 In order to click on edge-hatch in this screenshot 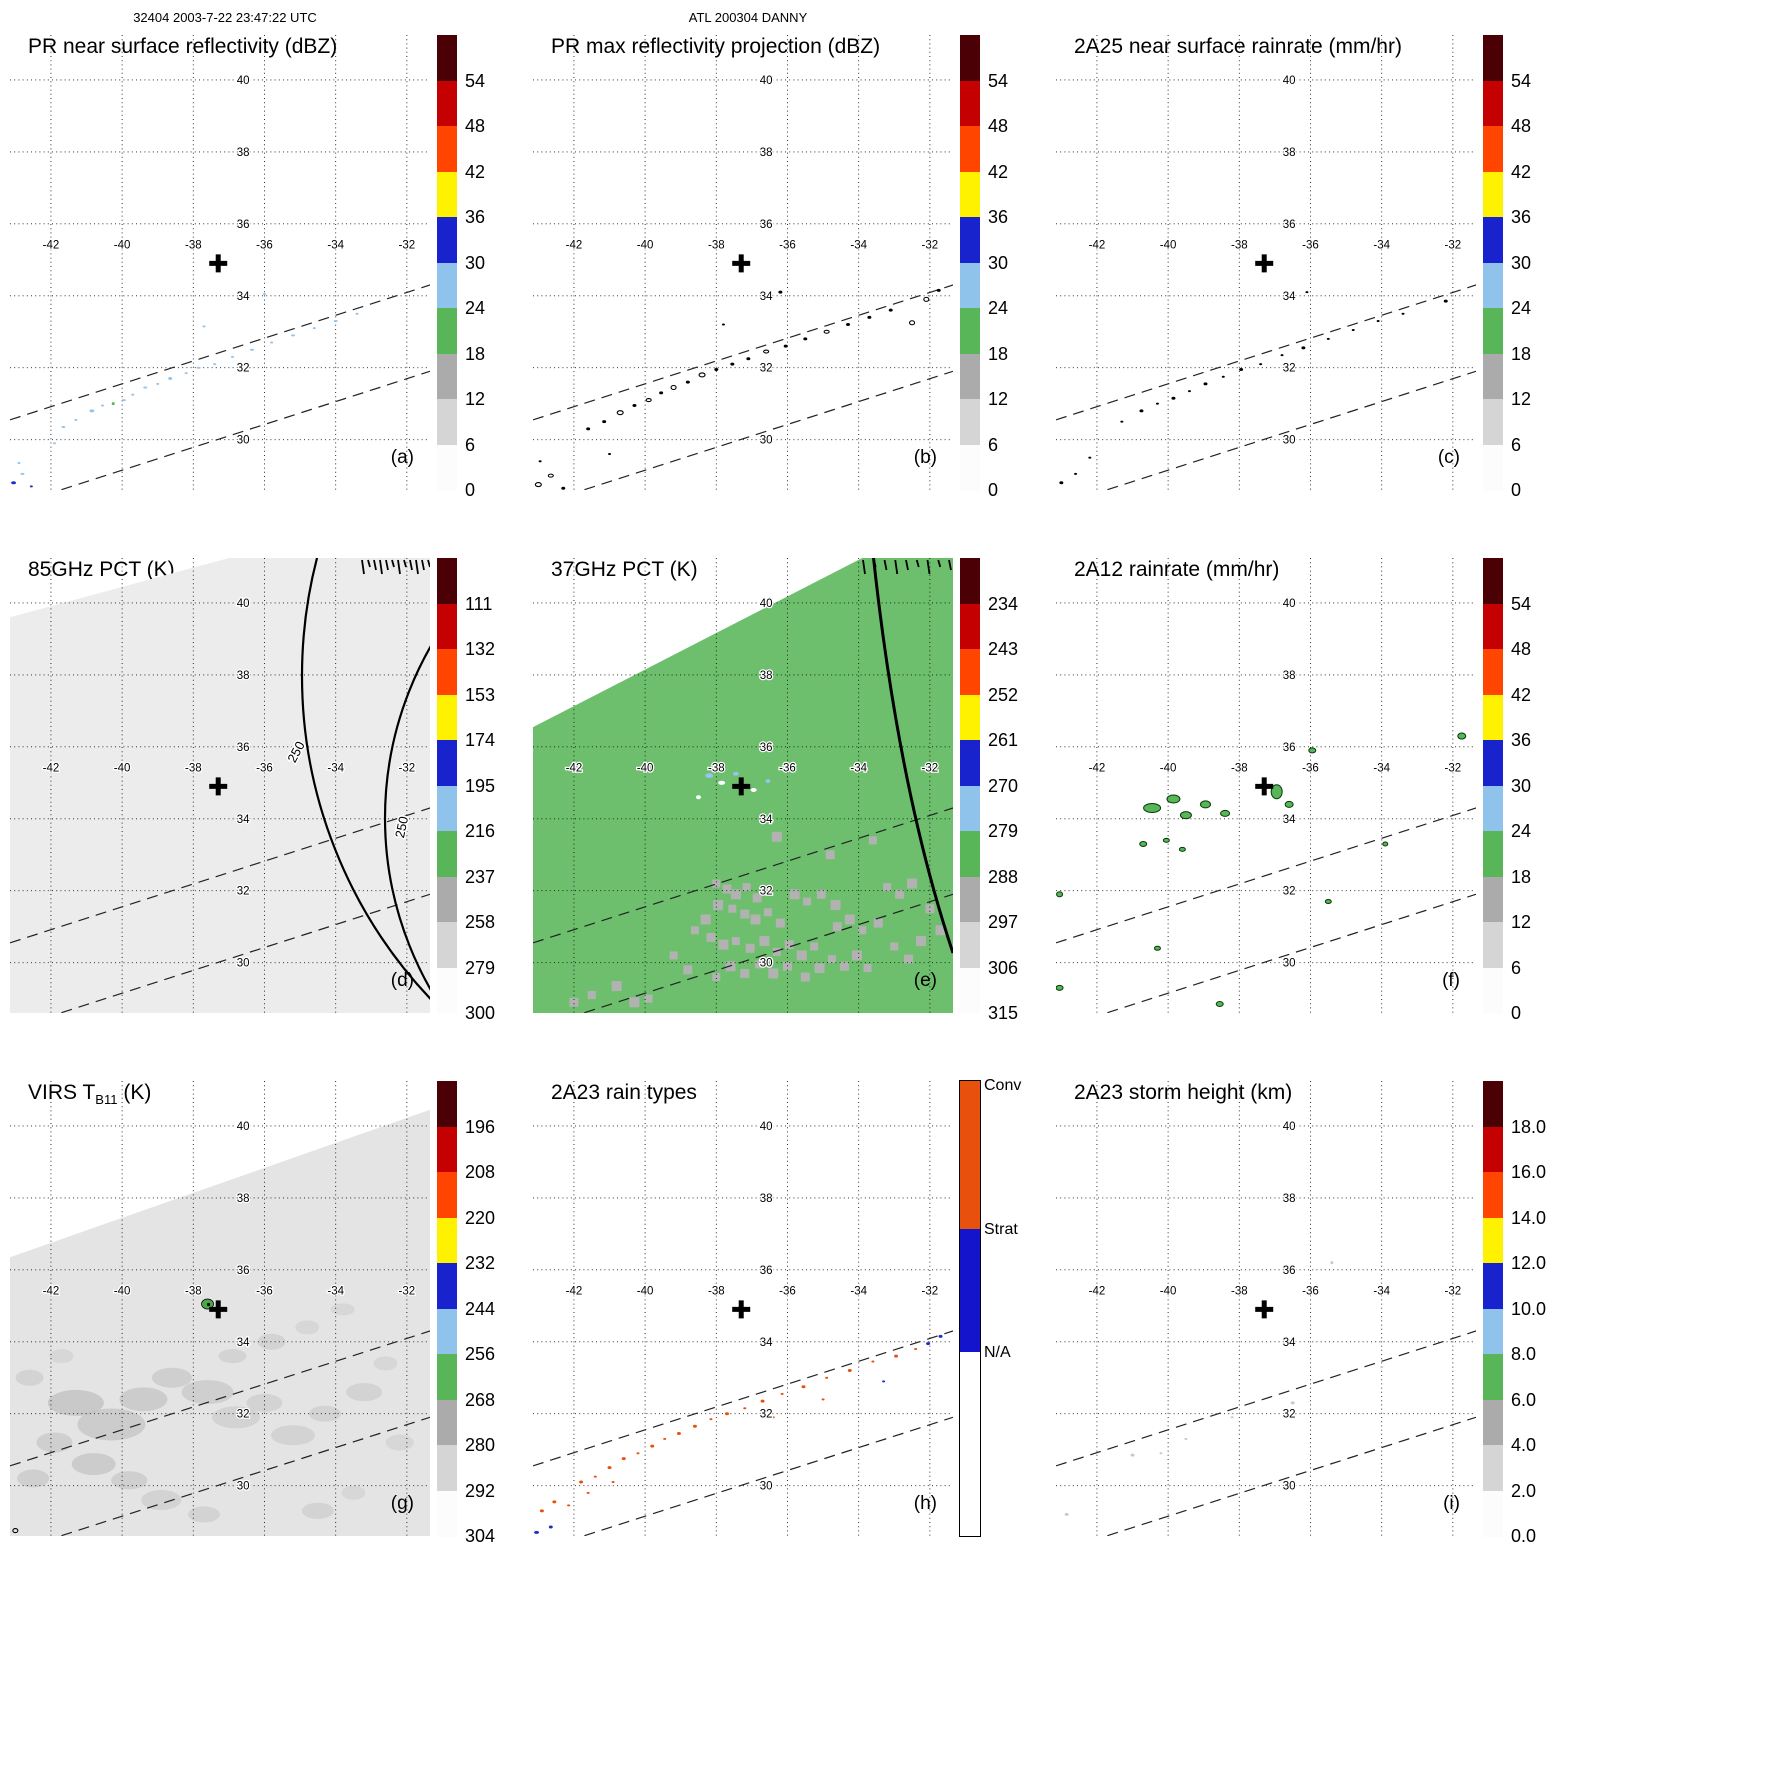, I will do `click(395, 567)`.